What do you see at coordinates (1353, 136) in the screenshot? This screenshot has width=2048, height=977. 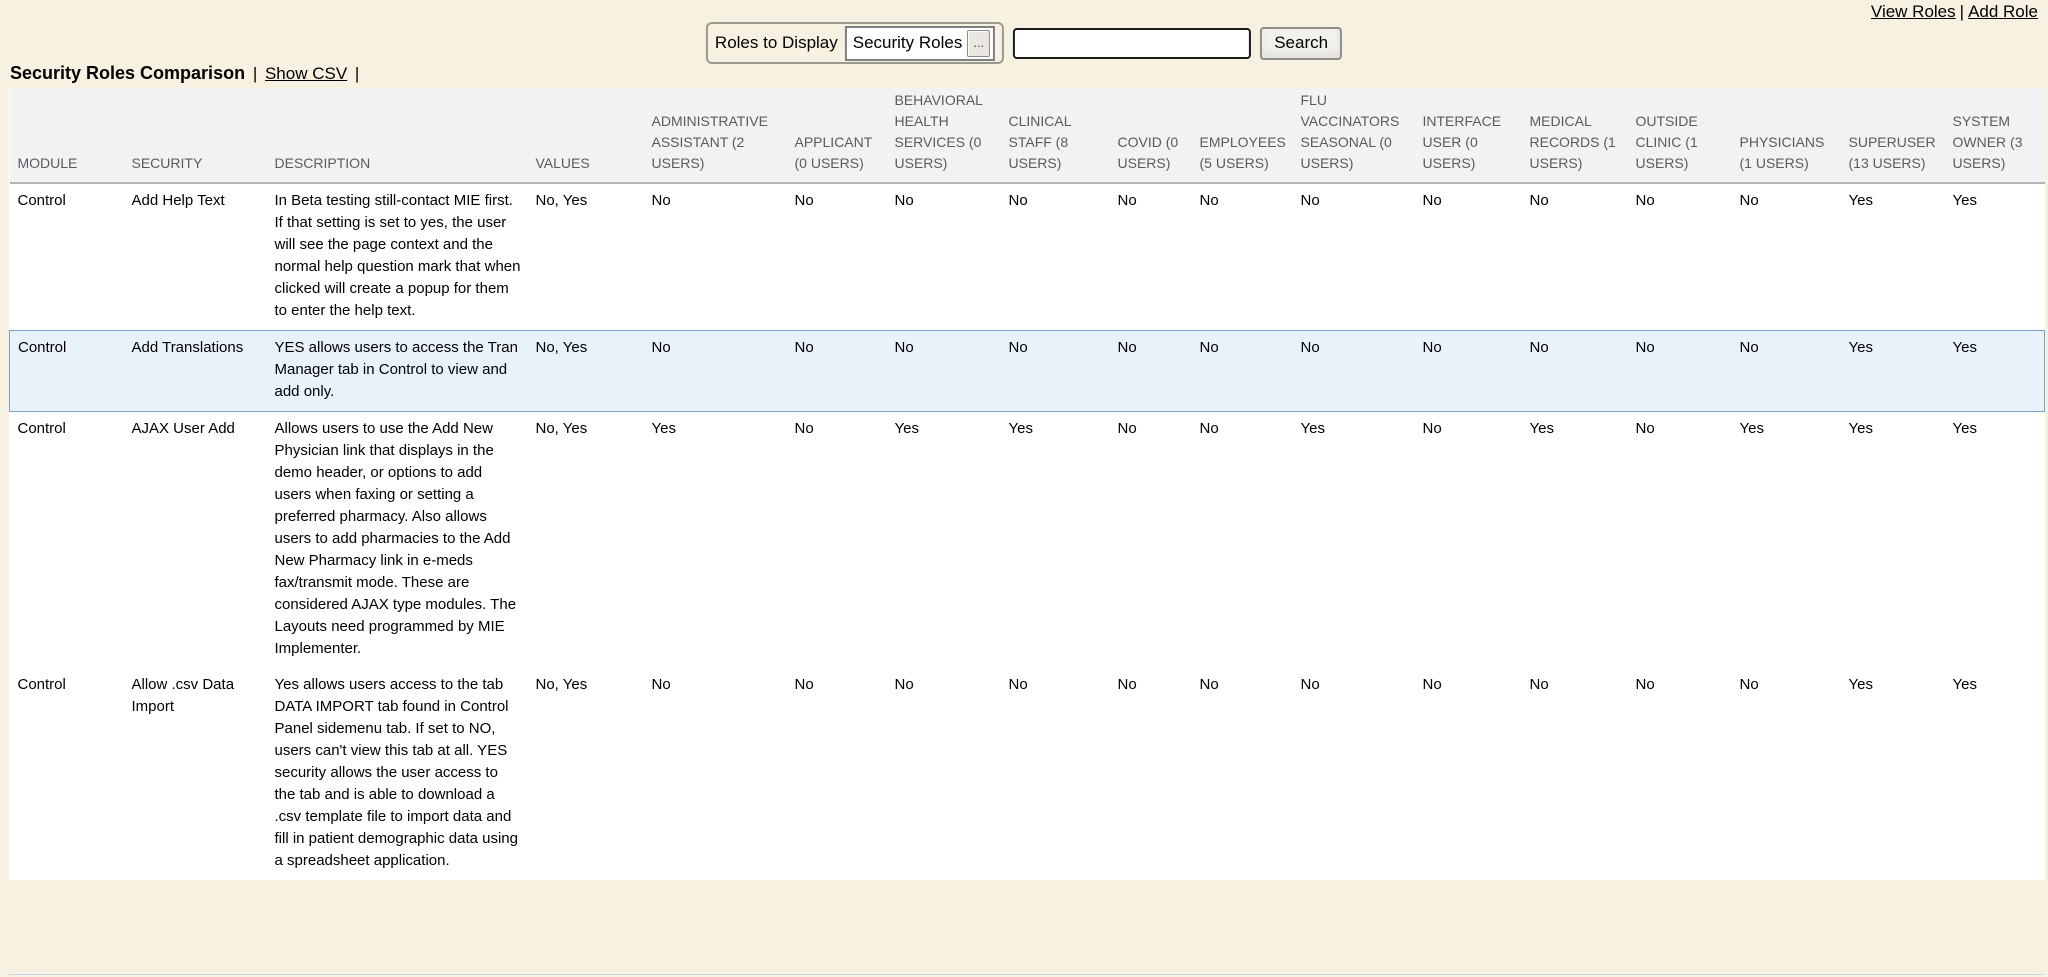 I see `column-header: FLU VACCINATORS SEASONAL (0 USERS)` at bounding box center [1353, 136].